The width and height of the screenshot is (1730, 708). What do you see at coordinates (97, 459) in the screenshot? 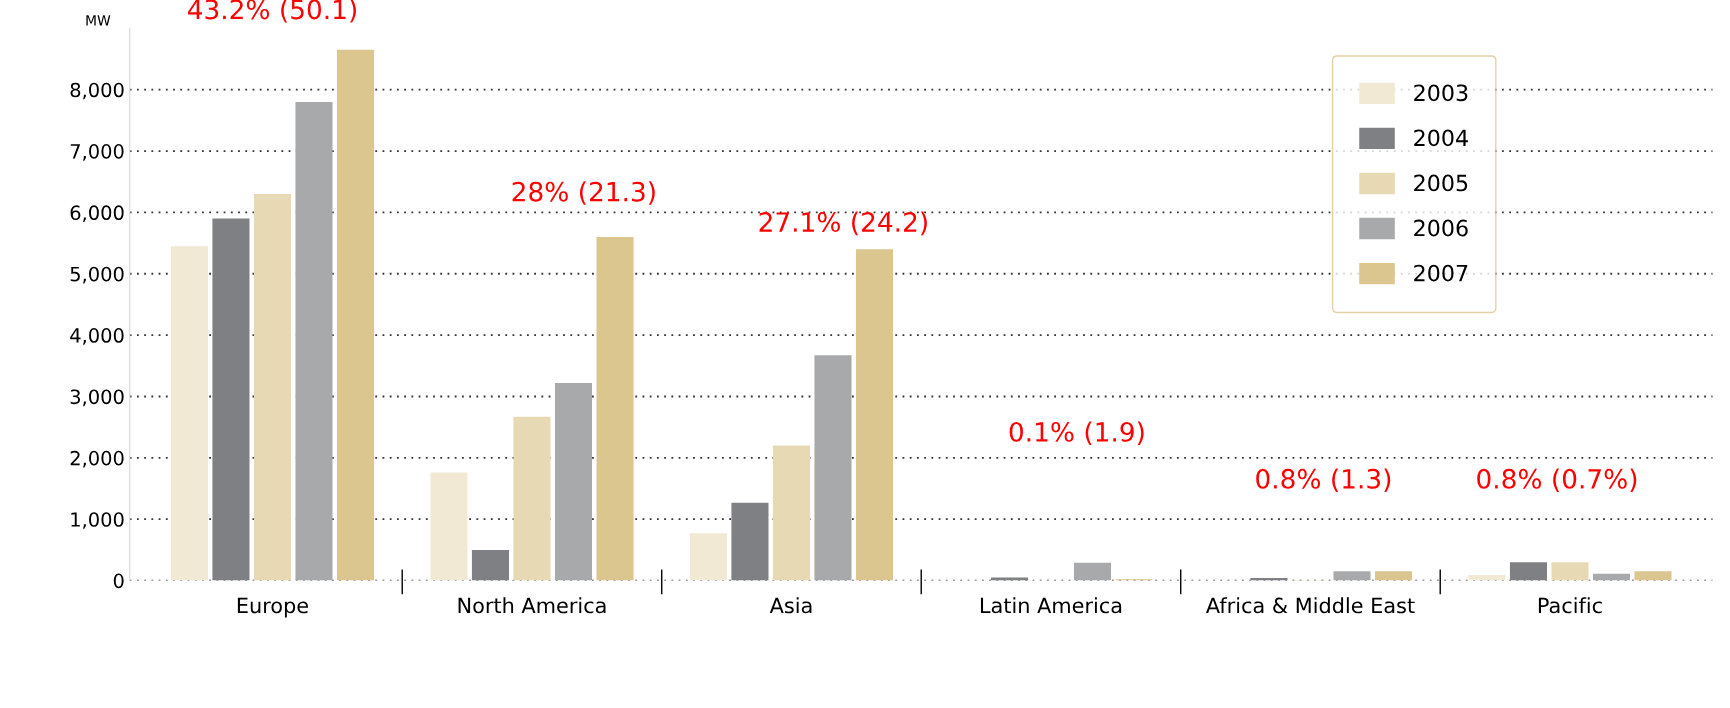
I see `y-tick-label: 2,000` at bounding box center [97, 459].